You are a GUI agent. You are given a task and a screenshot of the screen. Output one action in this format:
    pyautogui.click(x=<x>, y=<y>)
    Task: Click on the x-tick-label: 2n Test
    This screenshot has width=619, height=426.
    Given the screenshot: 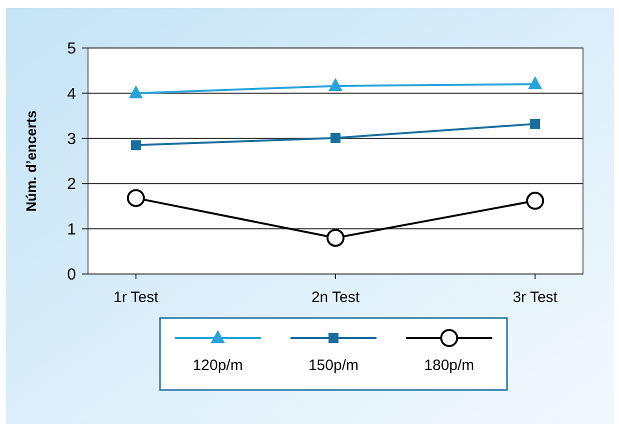 What is the action you would take?
    pyautogui.click(x=335, y=297)
    